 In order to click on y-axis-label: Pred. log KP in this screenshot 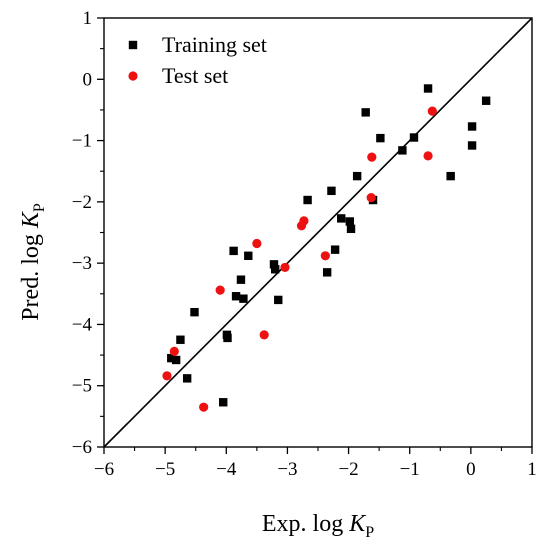, I will do `click(33, 262)`.